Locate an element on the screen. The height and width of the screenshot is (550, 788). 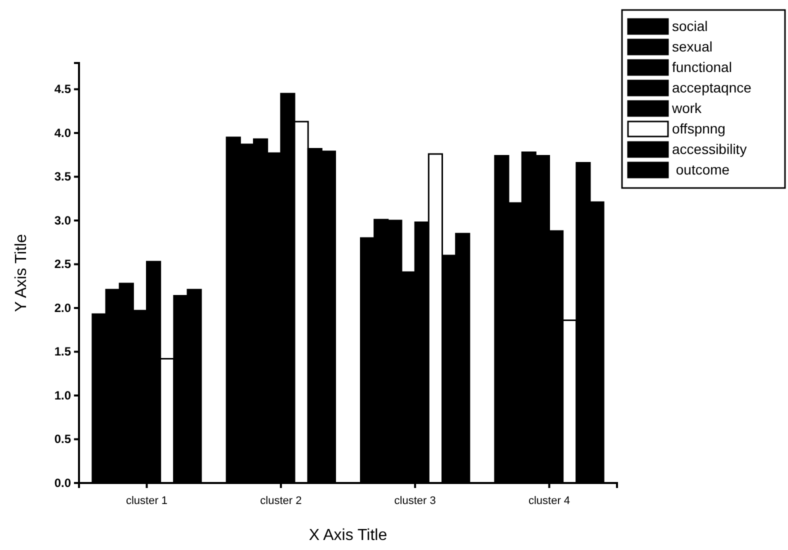
legend-label: offspnng is located at coordinates (699, 128).